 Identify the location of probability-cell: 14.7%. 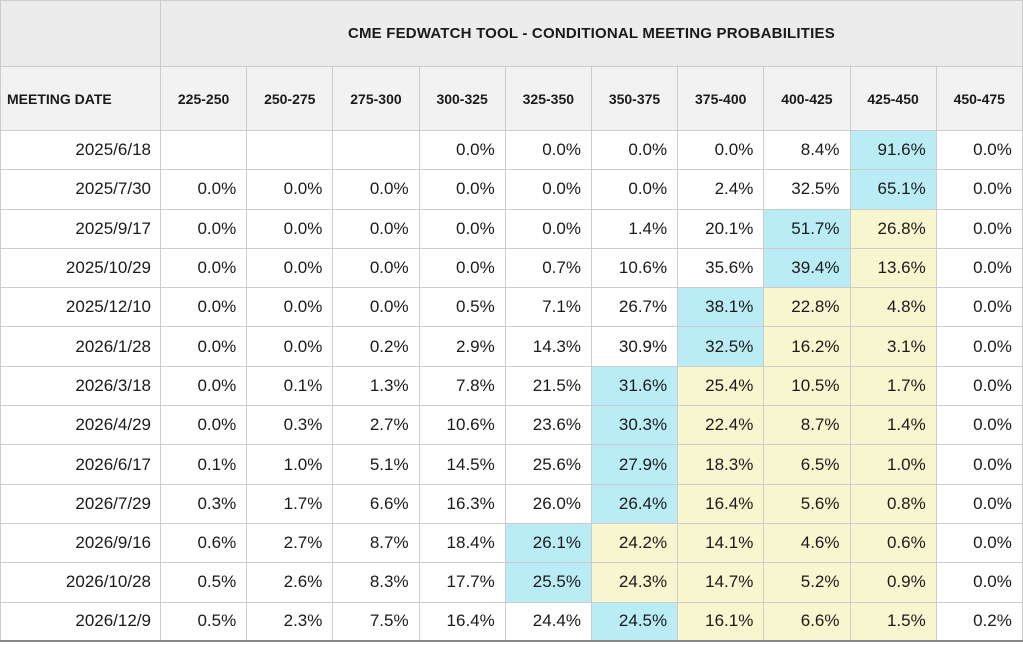
(721, 582).